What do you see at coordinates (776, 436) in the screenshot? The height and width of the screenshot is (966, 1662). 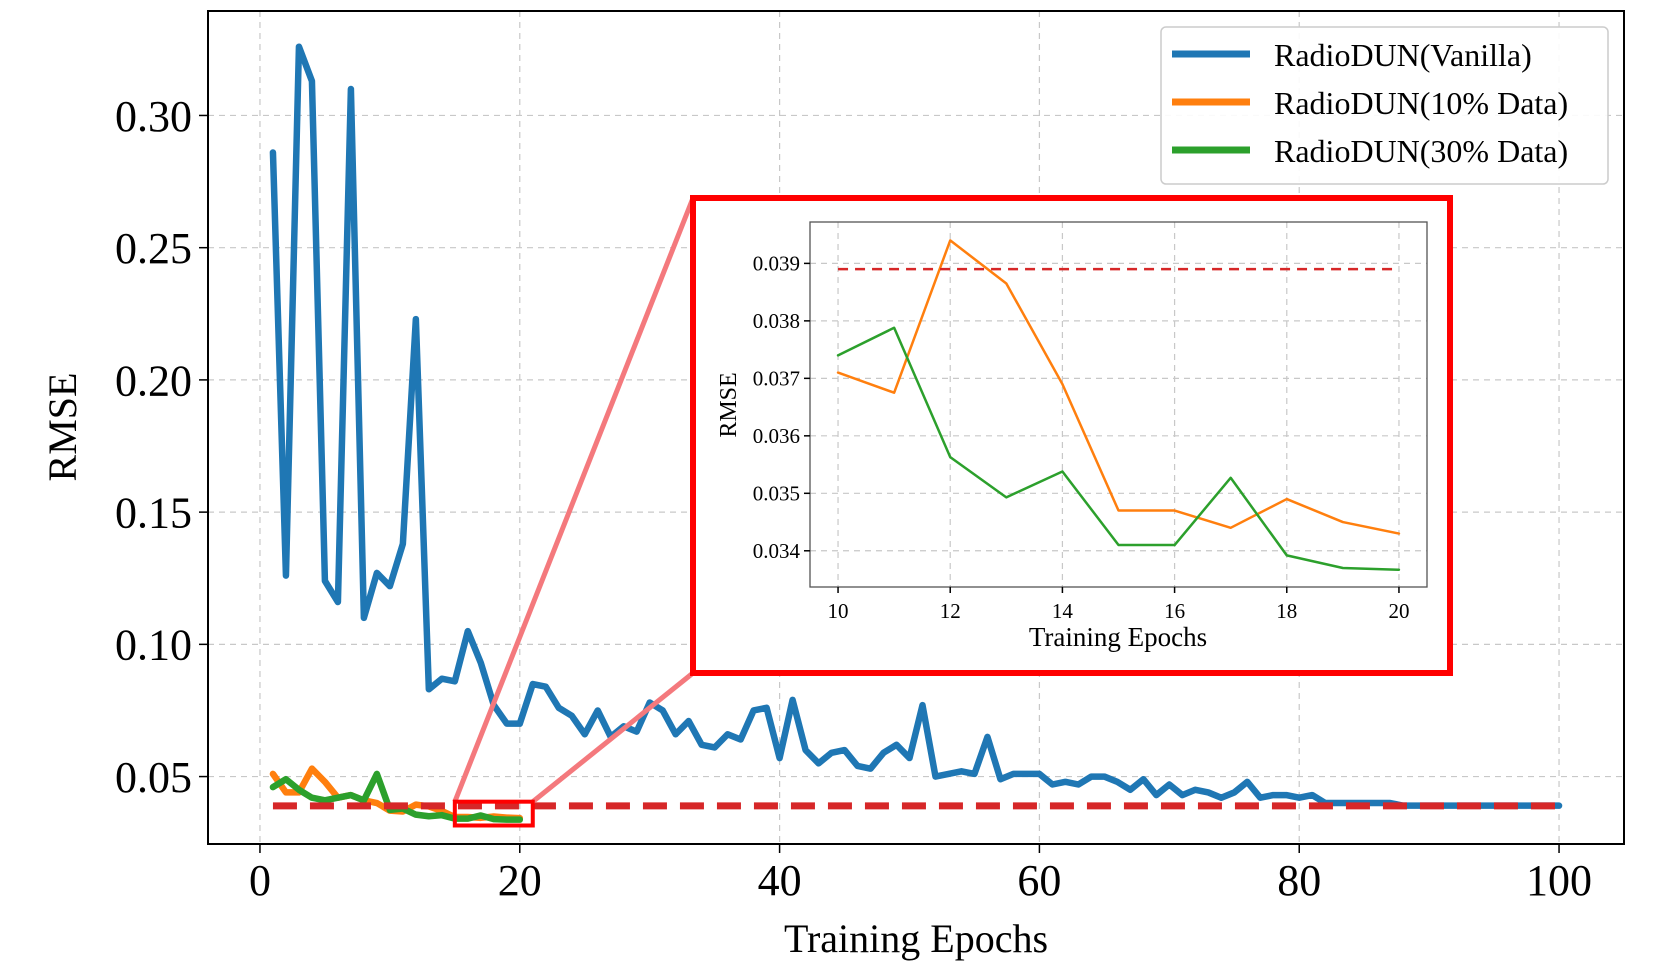 I see `inset-y-tick-label-2: 0.036` at bounding box center [776, 436].